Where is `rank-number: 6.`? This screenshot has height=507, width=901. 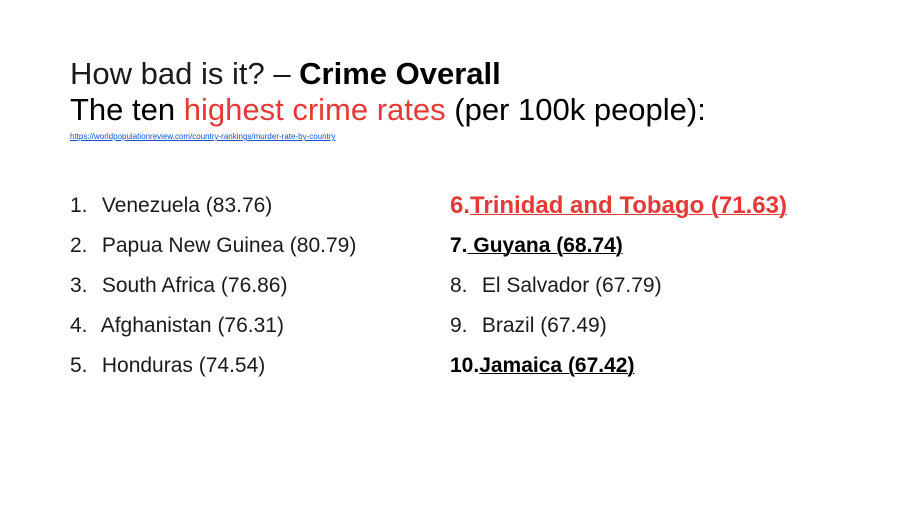 rank-number: 6. is located at coordinates (460, 205).